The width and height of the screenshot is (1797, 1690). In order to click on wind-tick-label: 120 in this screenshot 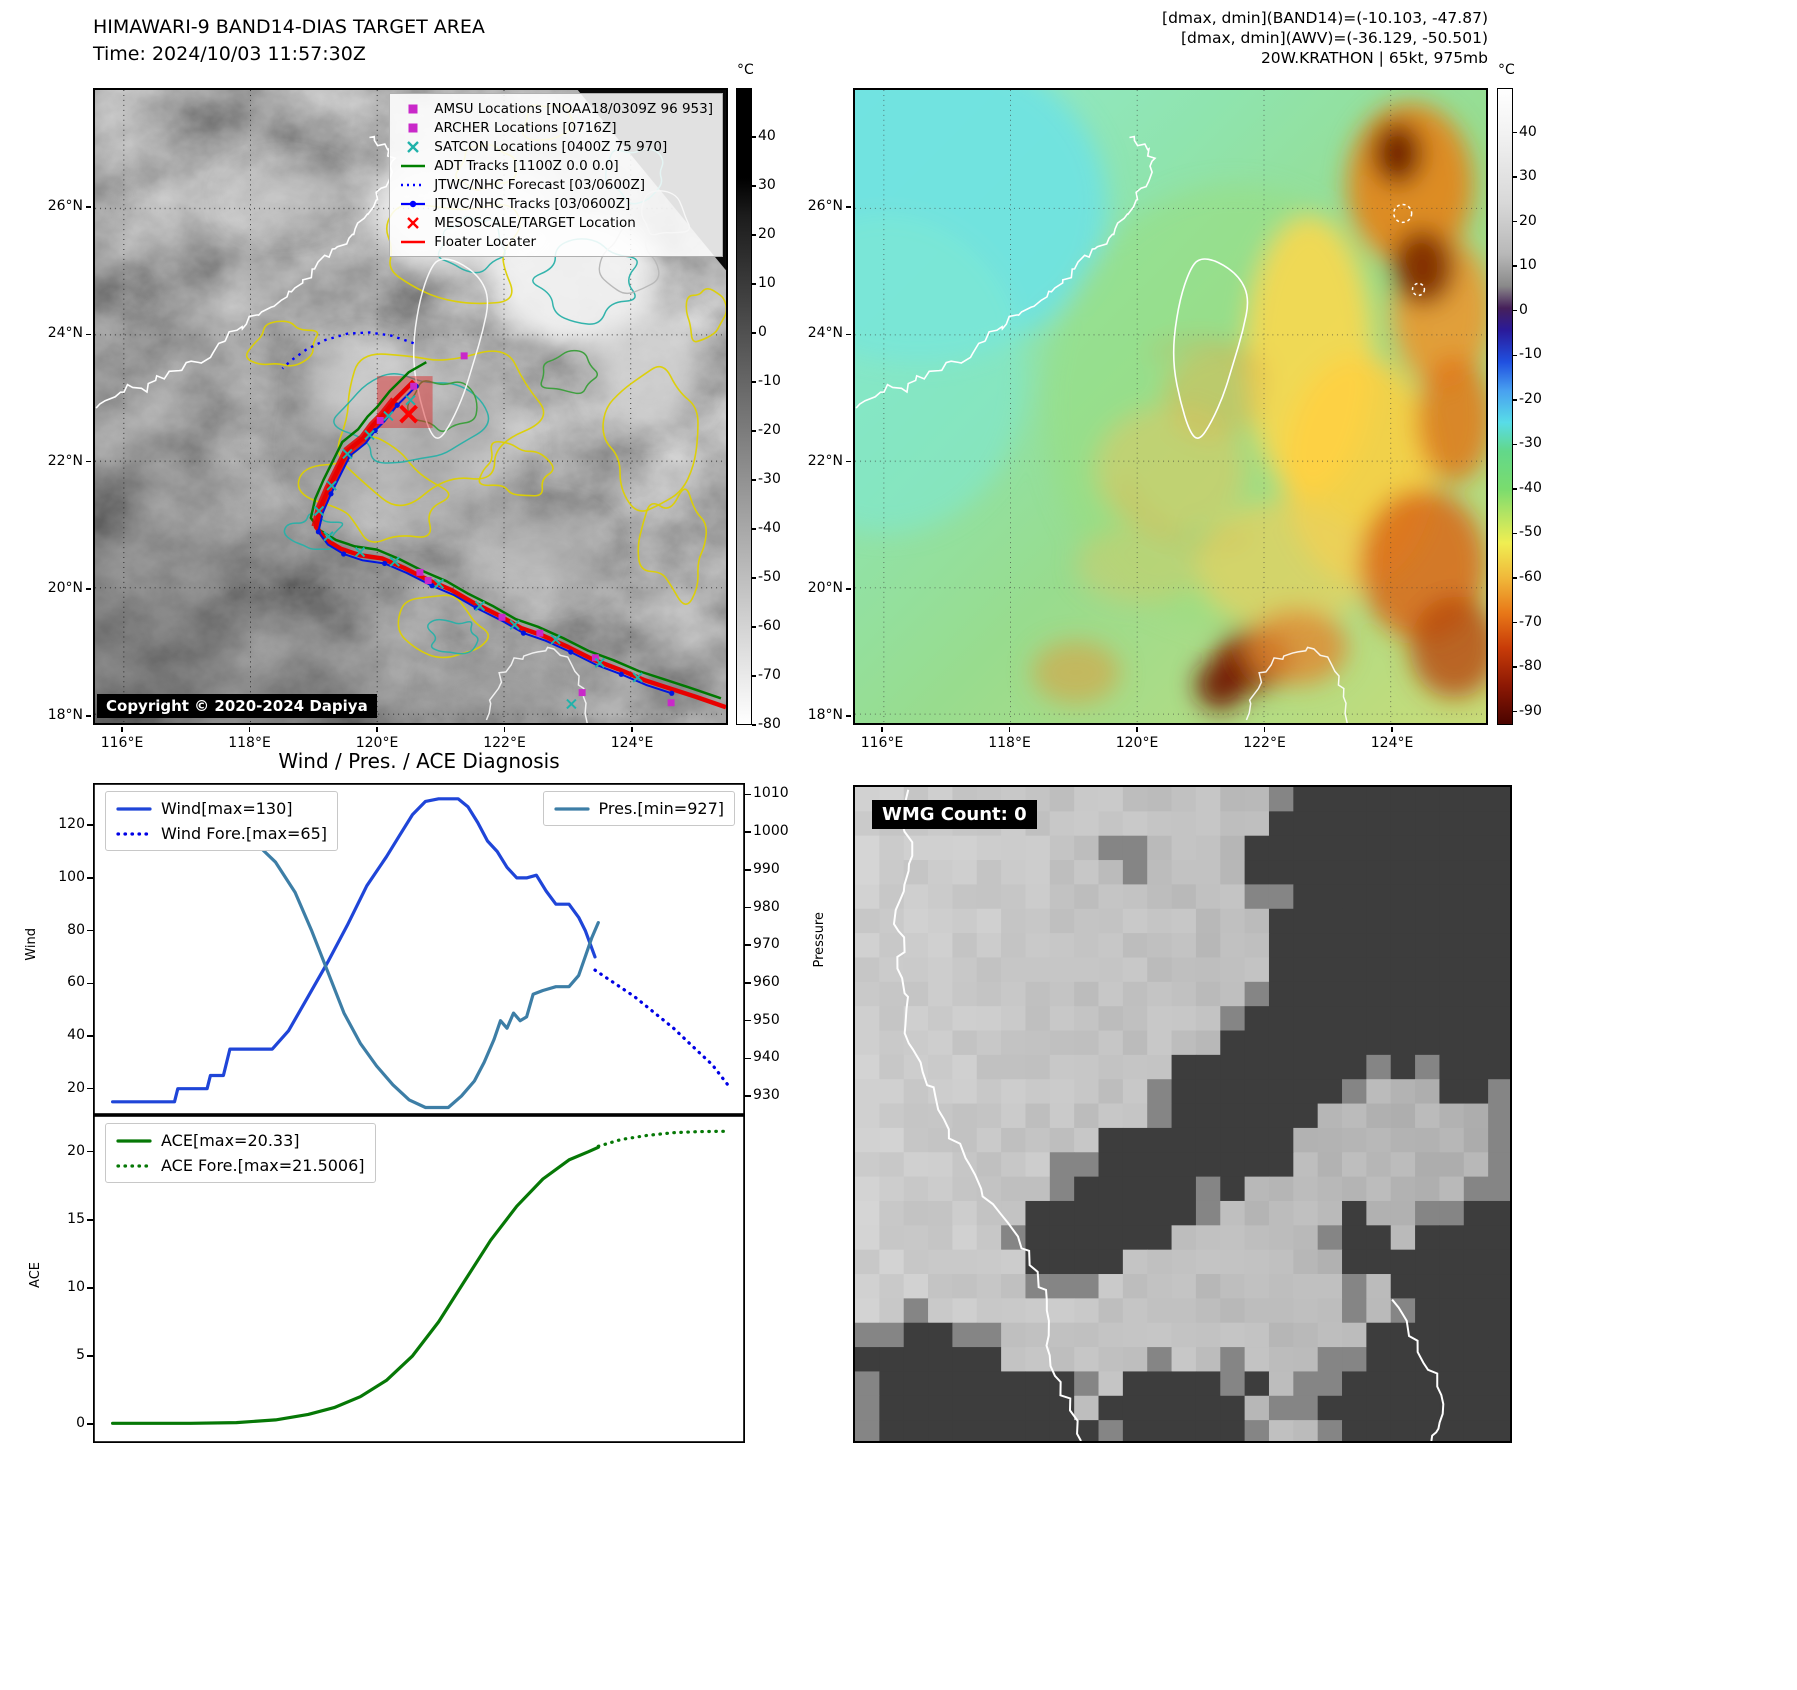, I will do `click(71, 824)`.